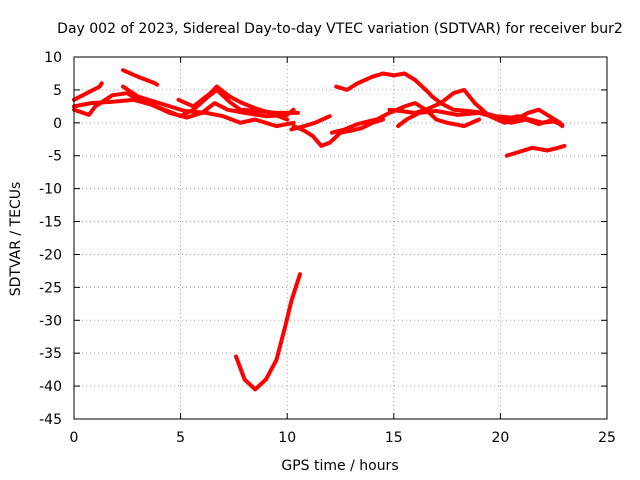 The height and width of the screenshot is (480, 640). What do you see at coordinates (607, 438) in the screenshot?
I see `x-tick-label: 25` at bounding box center [607, 438].